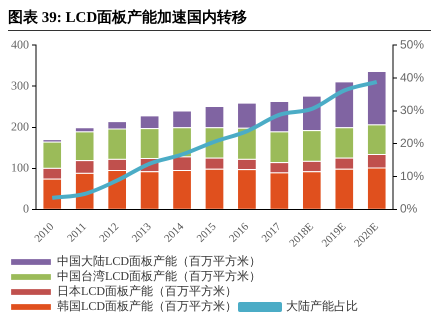  I want to click on y-tick-label: 0, so click(26, 209).